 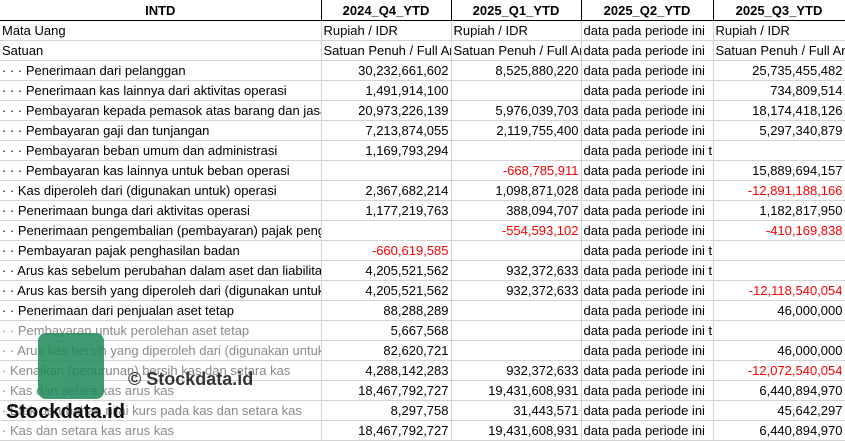 I want to click on table-cell: 5,976,039,703, so click(x=516, y=110).